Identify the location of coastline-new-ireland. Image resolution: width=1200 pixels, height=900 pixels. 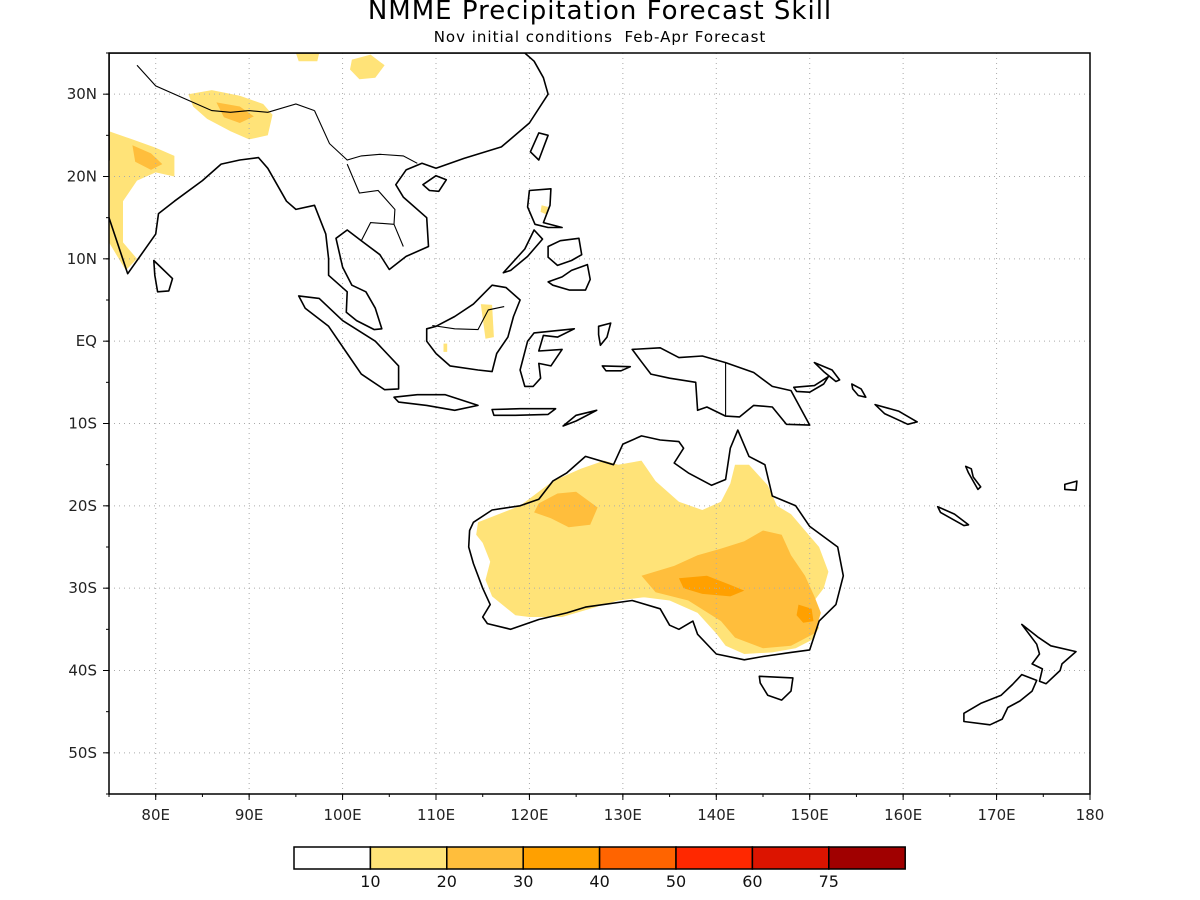
(827, 372).